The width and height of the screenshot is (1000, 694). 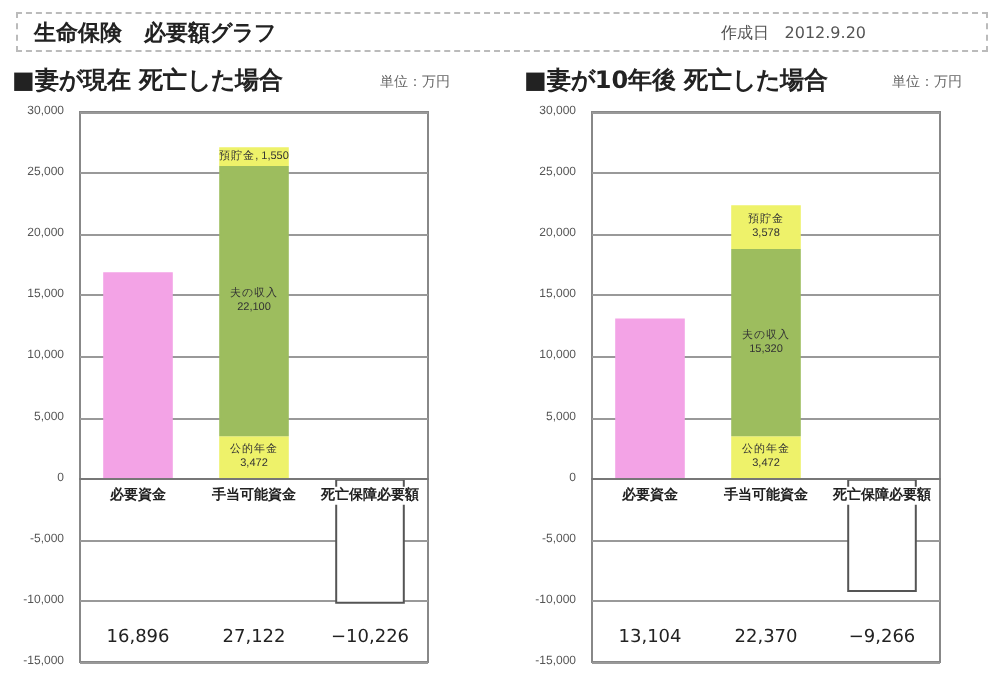 What do you see at coordinates (148, 81) in the screenshot?
I see `chart-title: ■妻が現在 死亡した場合` at bounding box center [148, 81].